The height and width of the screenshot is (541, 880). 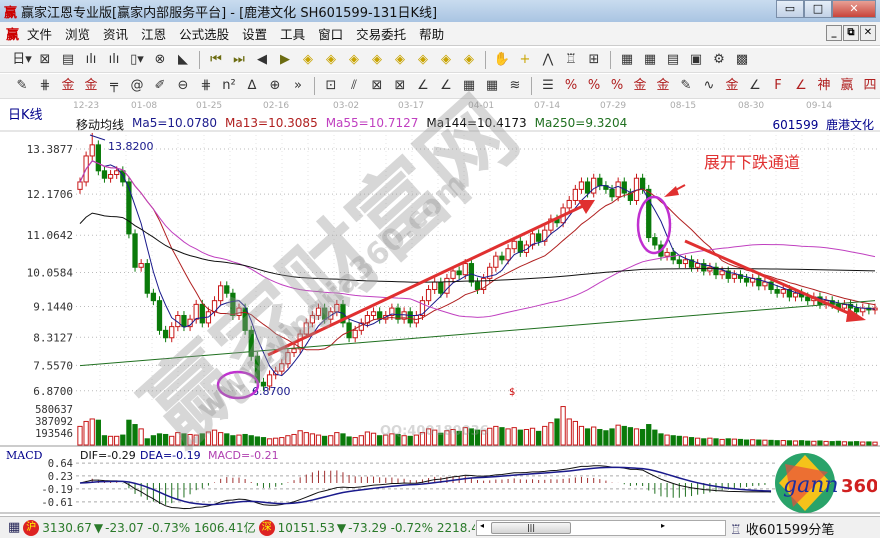 What do you see at coordinates (525, 59) in the screenshot?
I see `crosshair-icon: +` at bounding box center [525, 59].